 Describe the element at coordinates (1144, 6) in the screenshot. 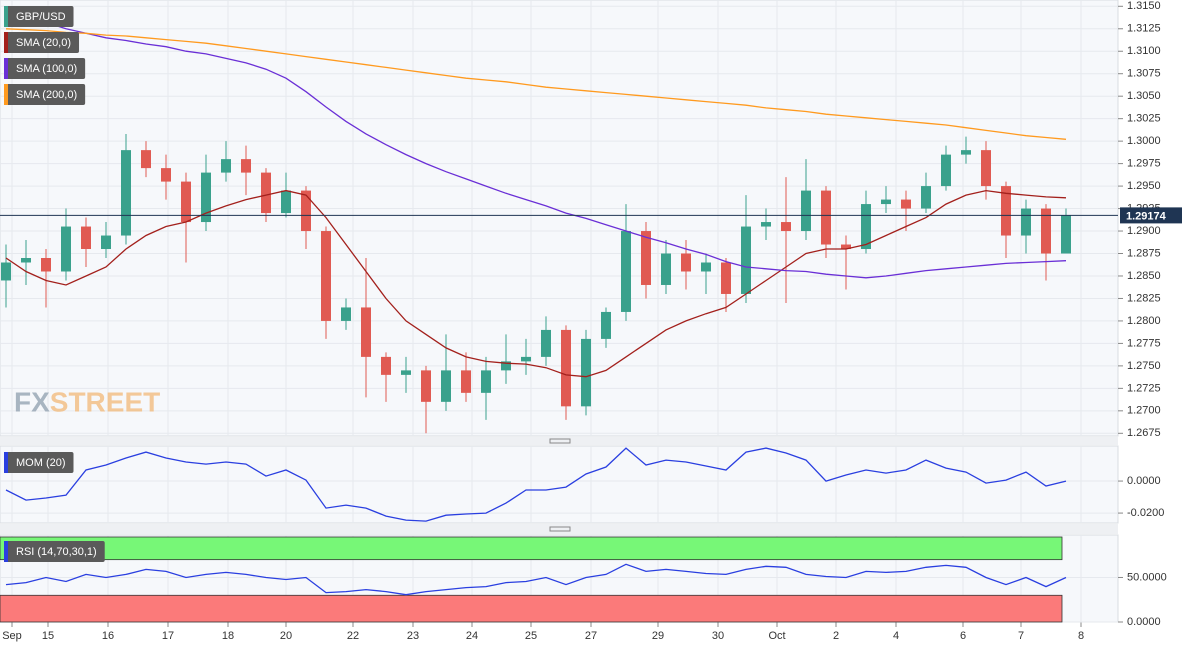

I see `y-tick-label: 1.3150` at that location.